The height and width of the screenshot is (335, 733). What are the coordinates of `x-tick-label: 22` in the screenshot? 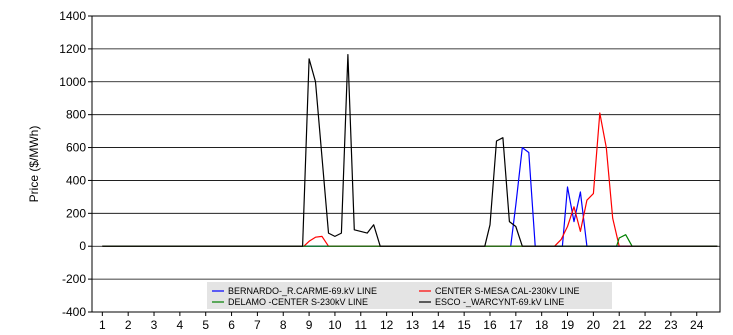 It's located at (645, 325).